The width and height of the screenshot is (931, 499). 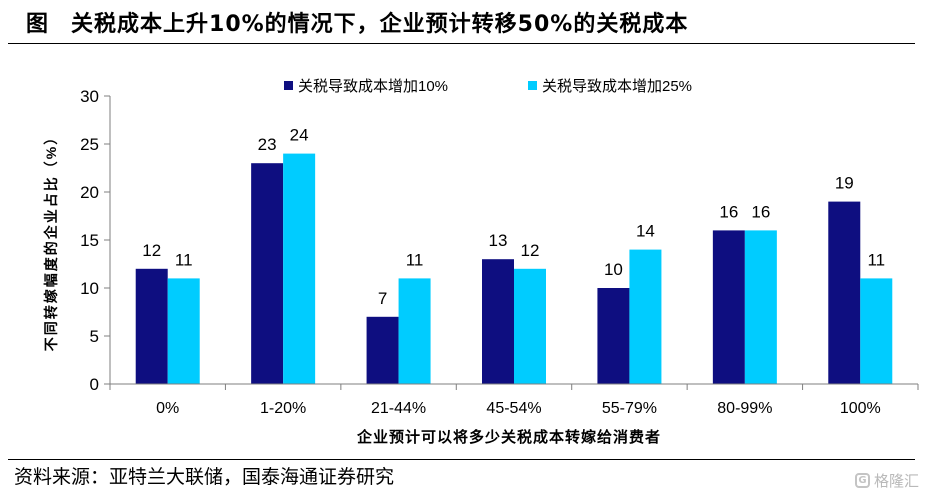 I want to click on y-axis: 0 5 10 15 20 25 30, so click(x=95, y=240).